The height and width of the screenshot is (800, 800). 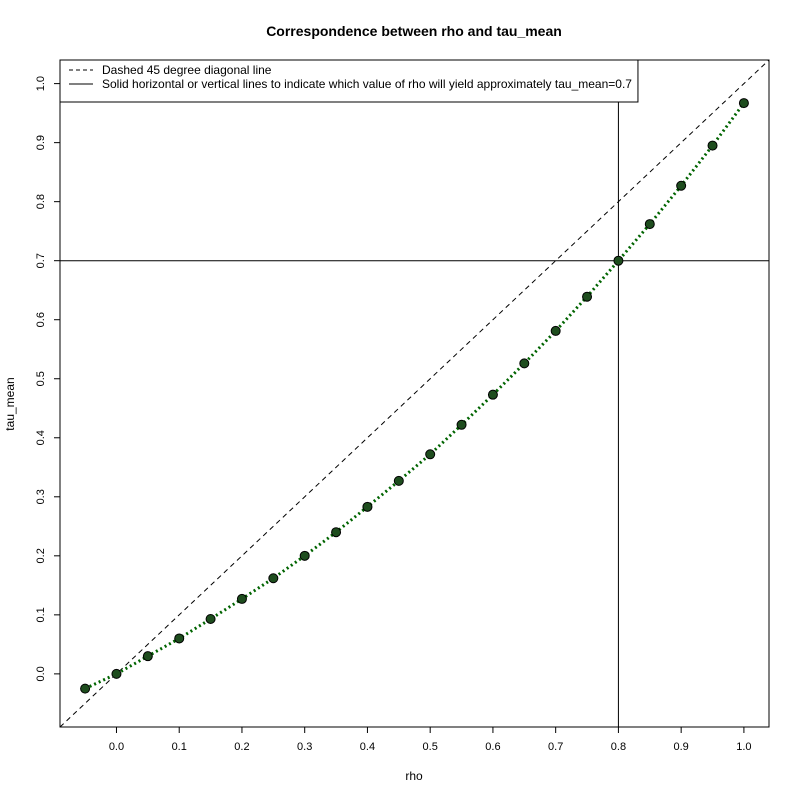 What do you see at coordinates (41, 260) in the screenshot?
I see `y-tick-label: 0.7` at bounding box center [41, 260].